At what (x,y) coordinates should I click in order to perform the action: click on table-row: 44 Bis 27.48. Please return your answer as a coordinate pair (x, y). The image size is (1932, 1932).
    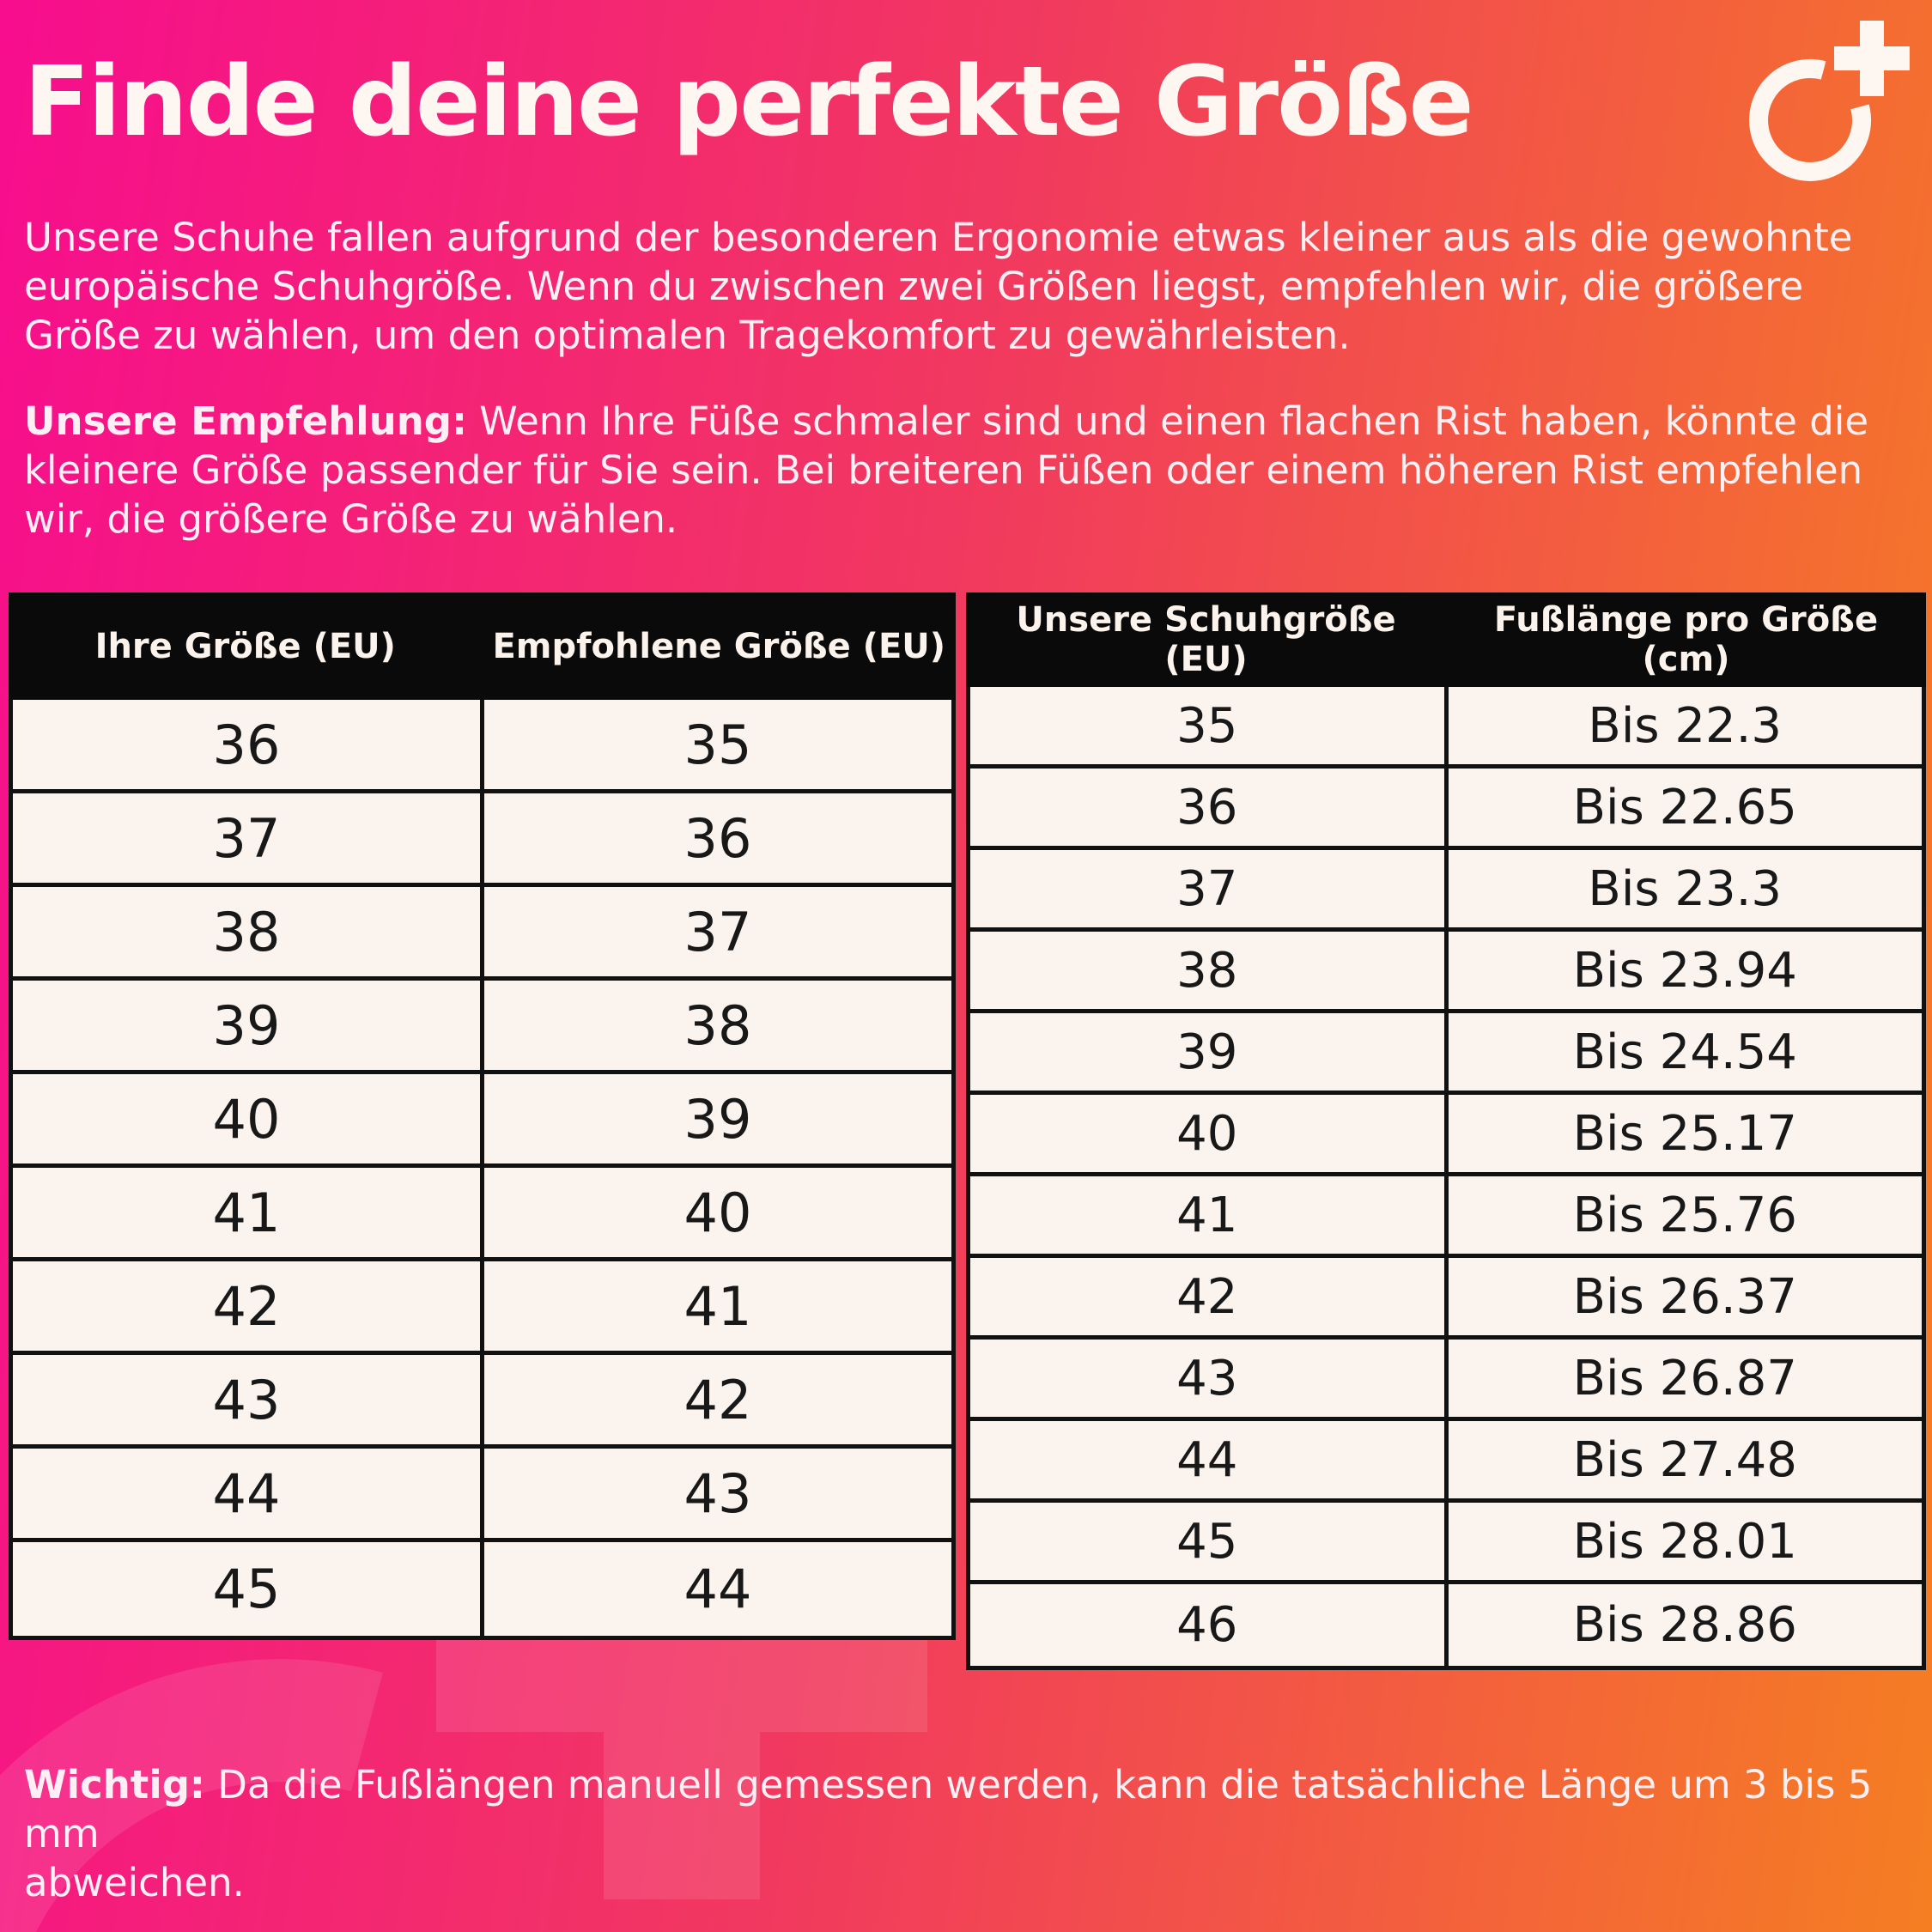
    Looking at the image, I should click on (1446, 1462).